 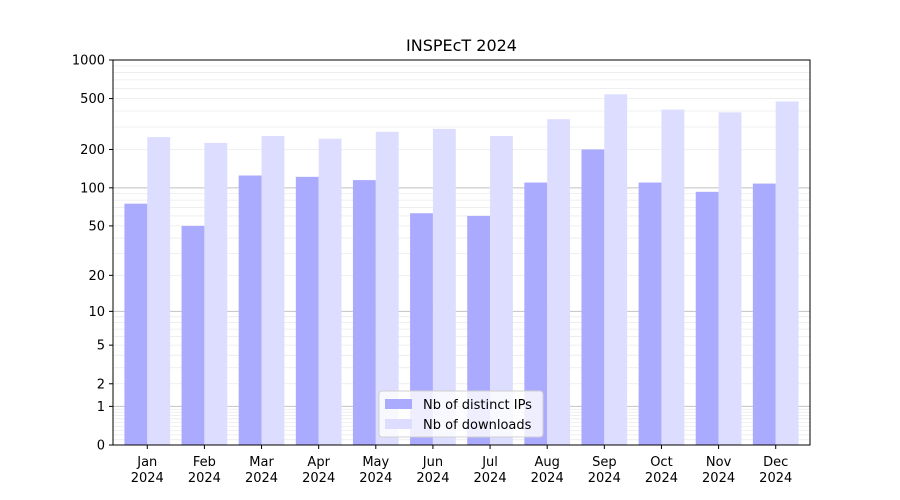 What do you see at coordinates (92, 150) in the screenshot?
I see `y-tick-label: 200` at bounding box center [92, 150].